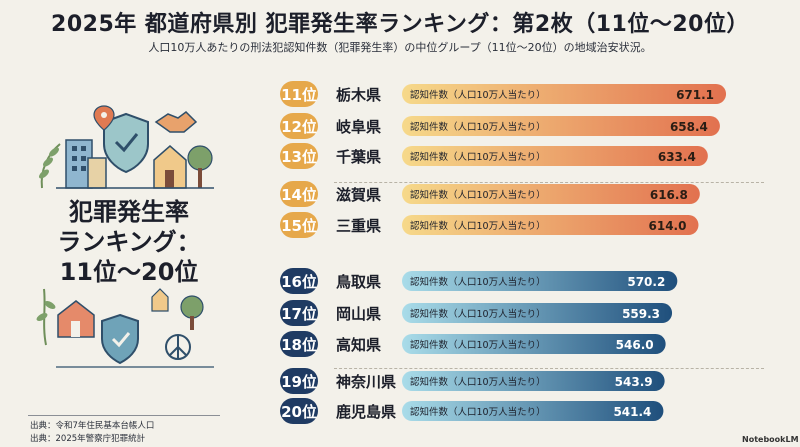  What do you see at coordinates (695, 95) in the screenshot?
I see `value-label: 671.1` at bounding box center [695, 95].